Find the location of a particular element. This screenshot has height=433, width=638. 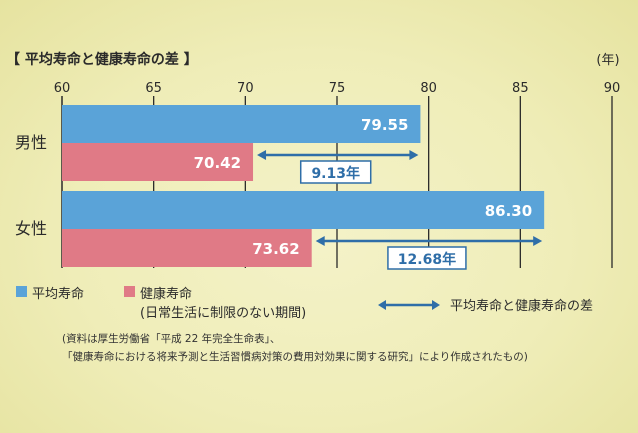

legend-swatch-healthy is located at coordinates (129, 291).